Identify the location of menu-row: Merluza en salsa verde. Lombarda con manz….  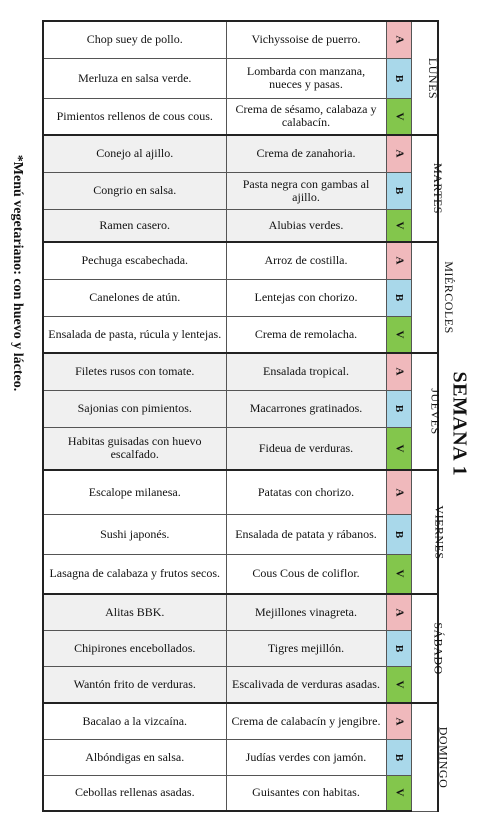
(240, 78).